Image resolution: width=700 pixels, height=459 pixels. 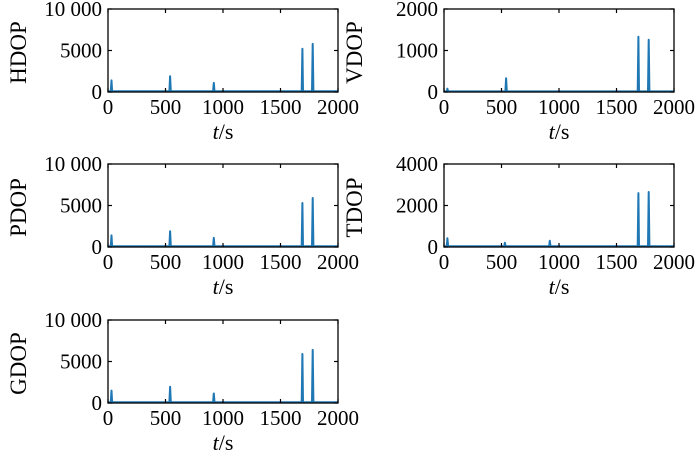 I want to click on y-tick-label: 4000, so click(x=417, y=164).